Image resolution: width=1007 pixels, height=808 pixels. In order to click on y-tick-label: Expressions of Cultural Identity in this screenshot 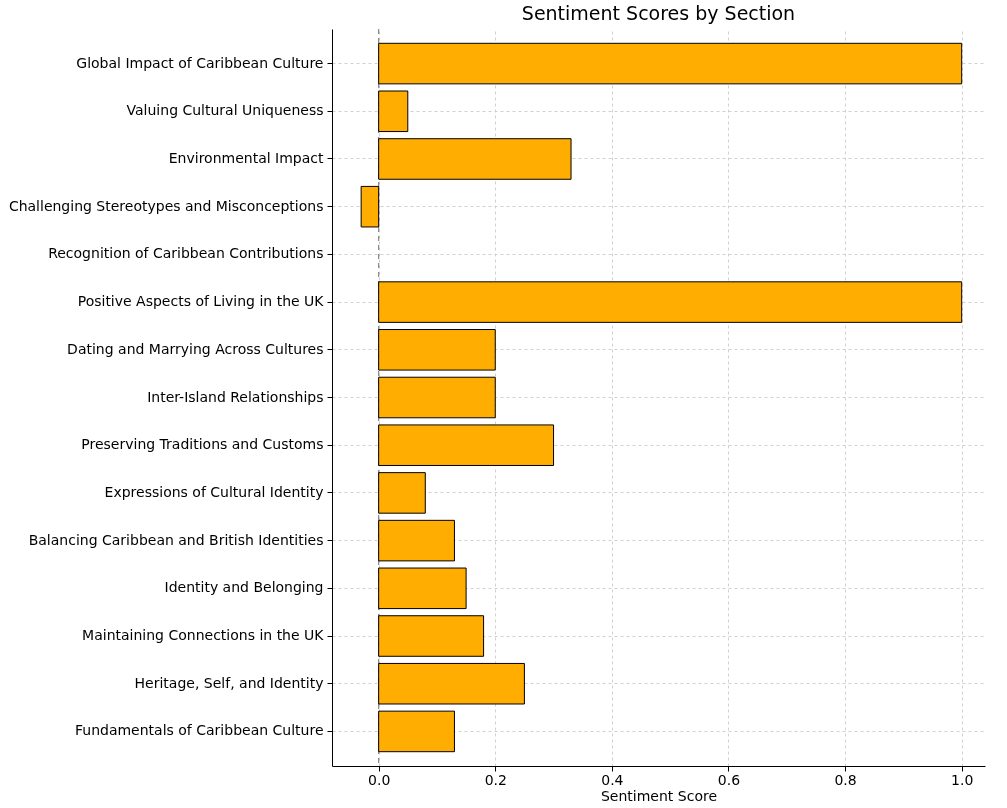, I will do `click(214, 491)`.